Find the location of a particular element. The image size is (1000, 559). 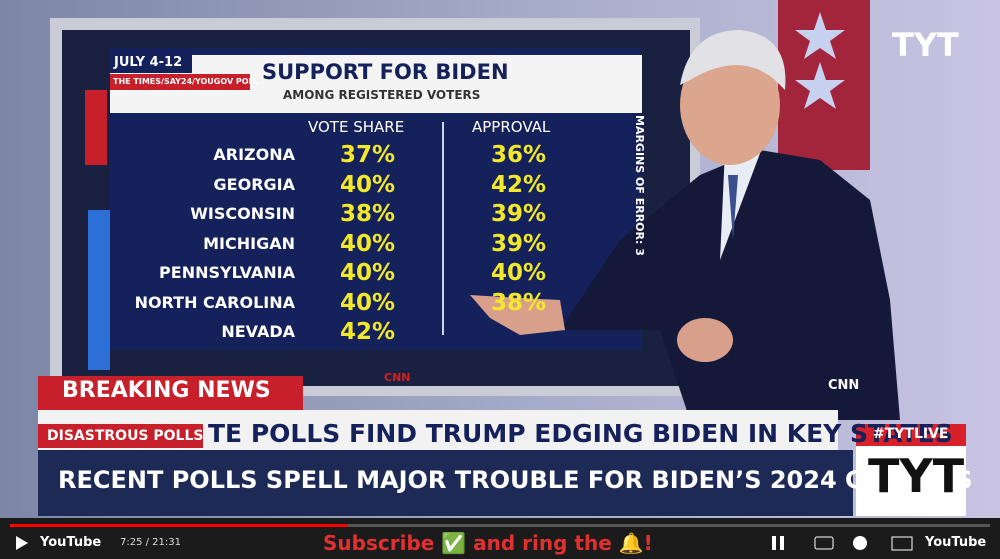

corner-logo: TYT is located at coordinates (925, 45).